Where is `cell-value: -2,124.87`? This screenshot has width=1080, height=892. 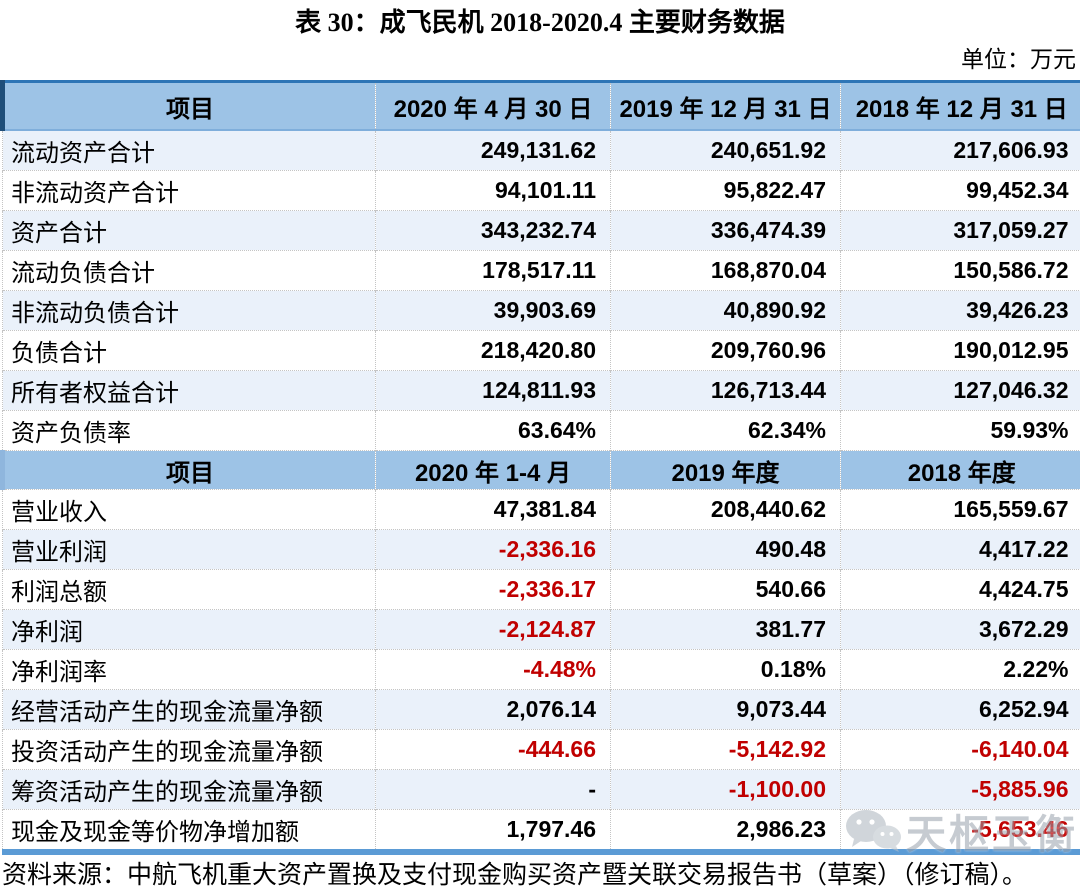 cell-value: -2,124.87 is located at coordinates (493, 630).